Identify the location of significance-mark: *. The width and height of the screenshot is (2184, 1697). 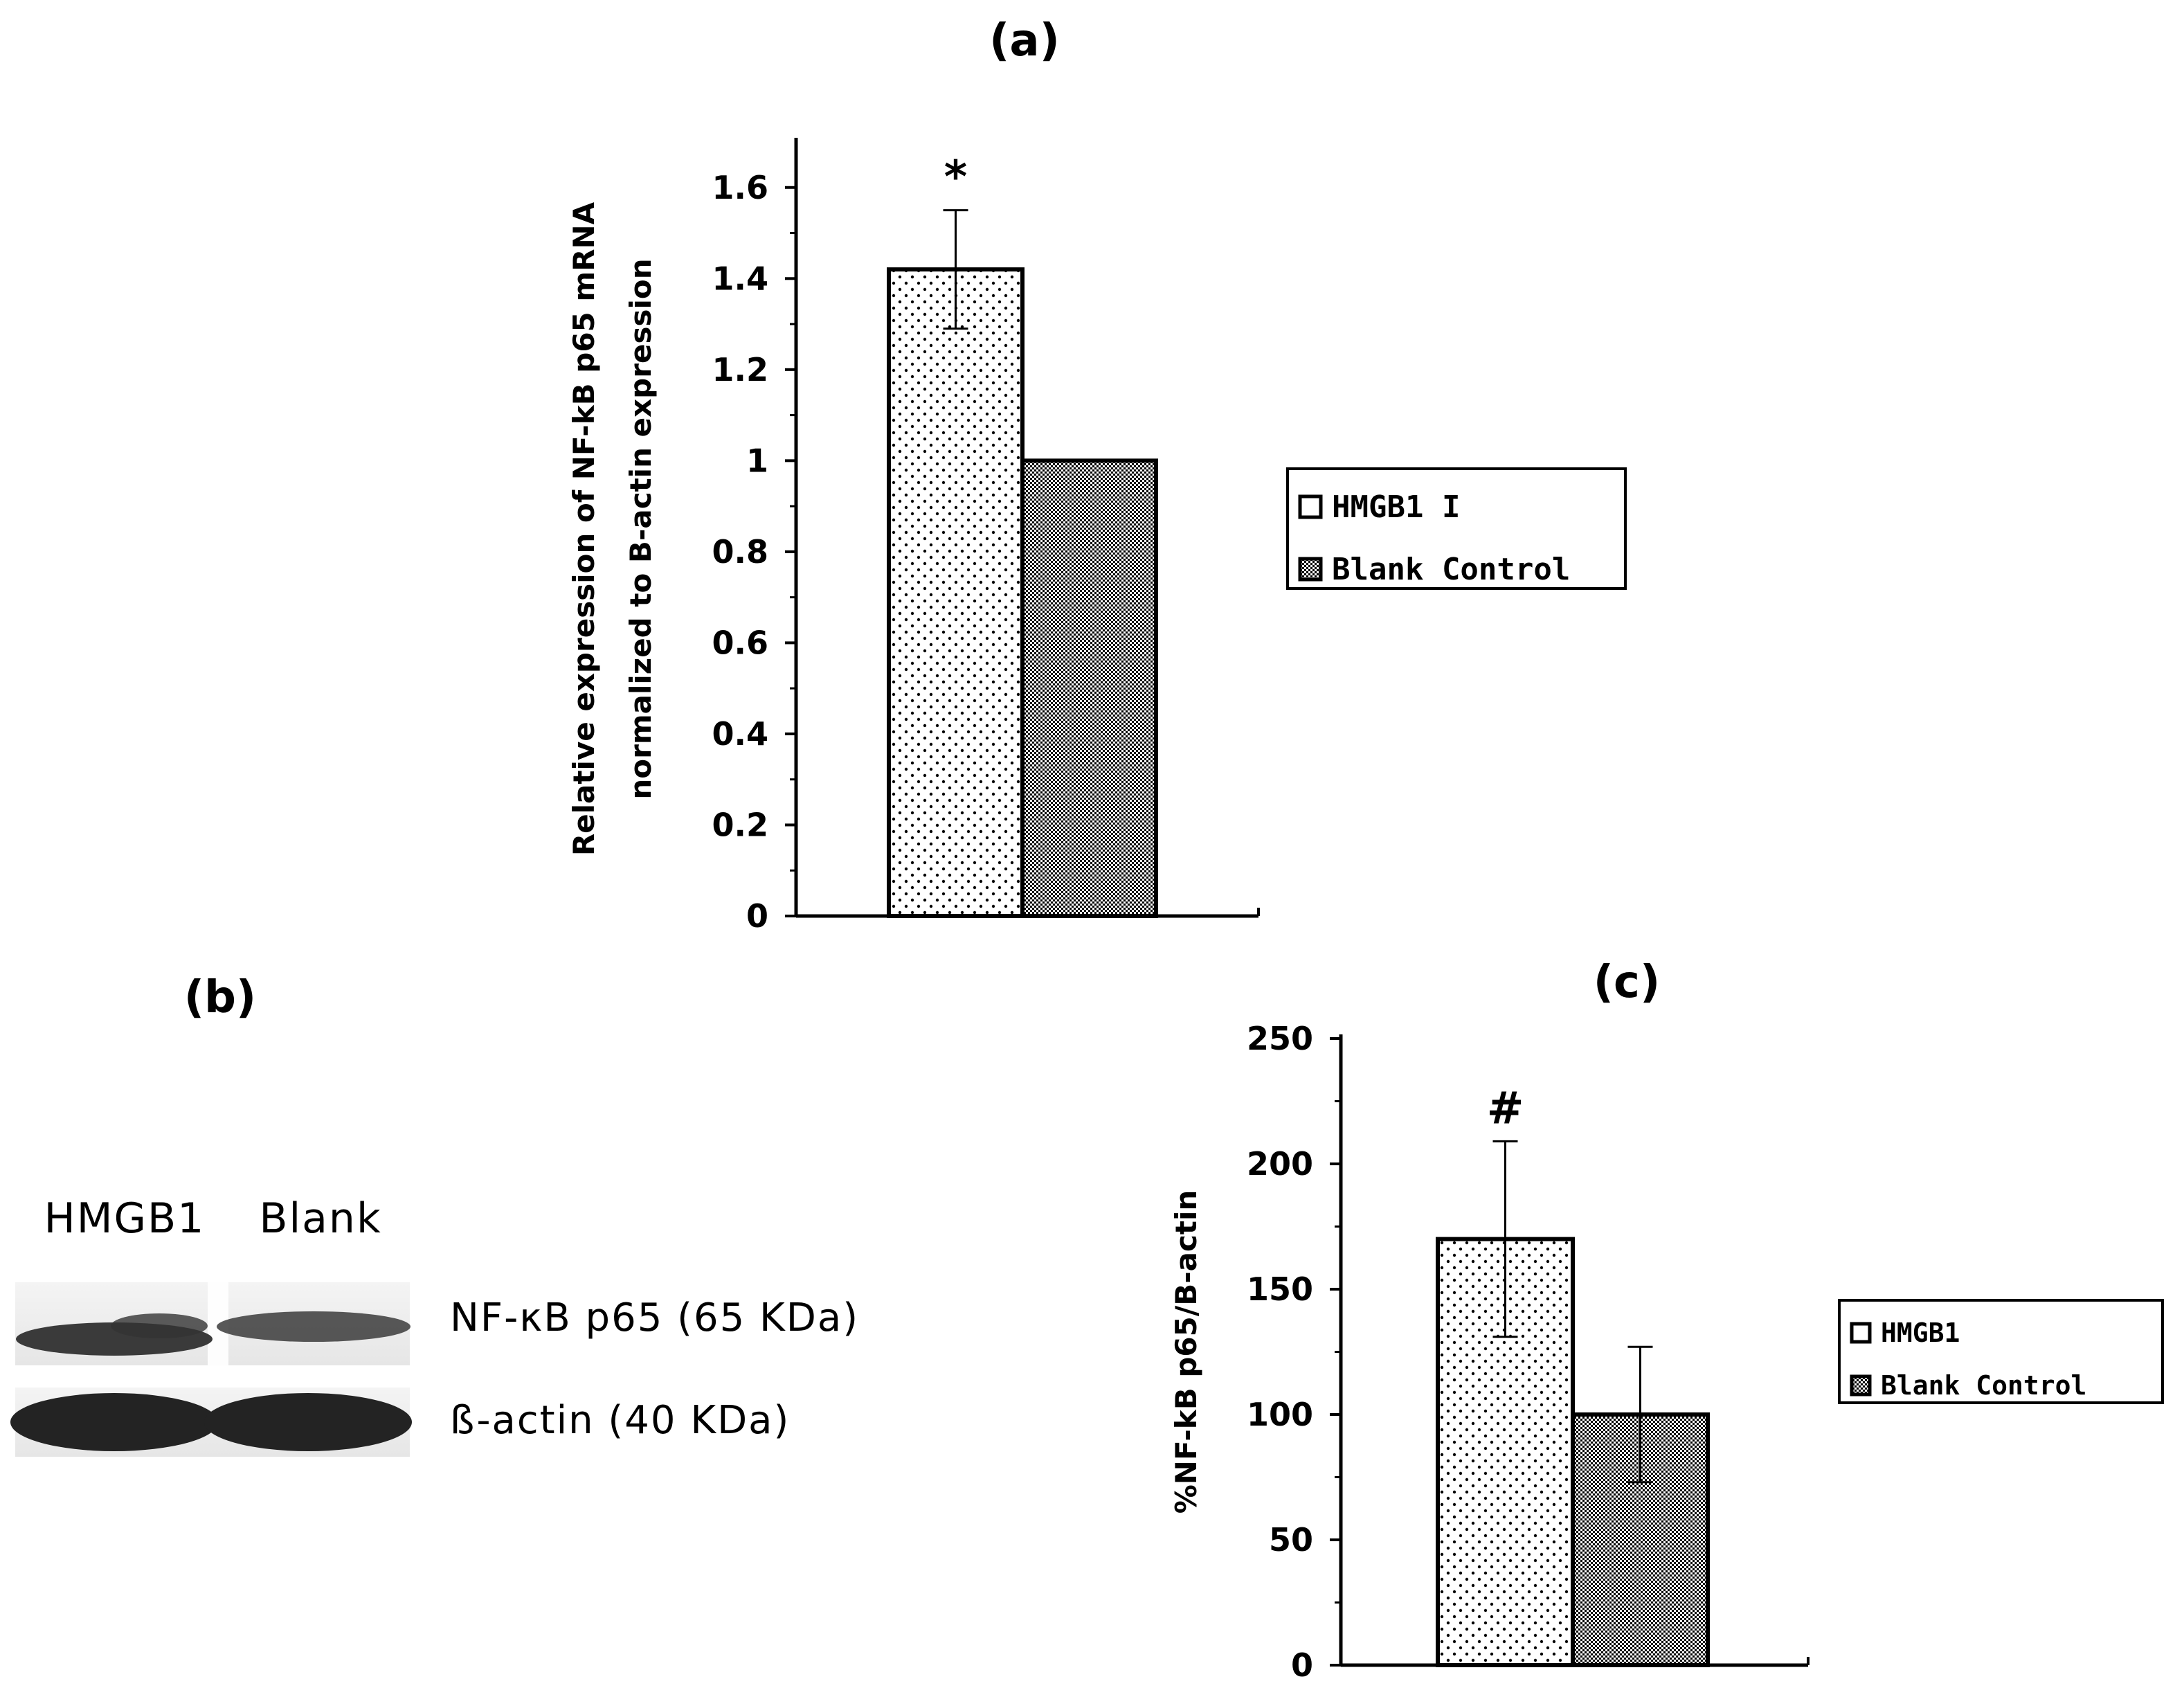
(955, 178).